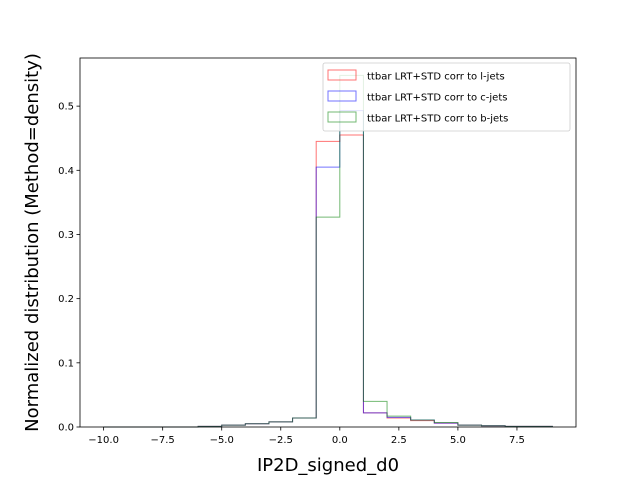 The width and height of the screenshot is (640, 480). What do you see at coordinates (222, 440) in the screenshot?
I see `x-tick-label: −5.0` at bounding box center [222, 440].